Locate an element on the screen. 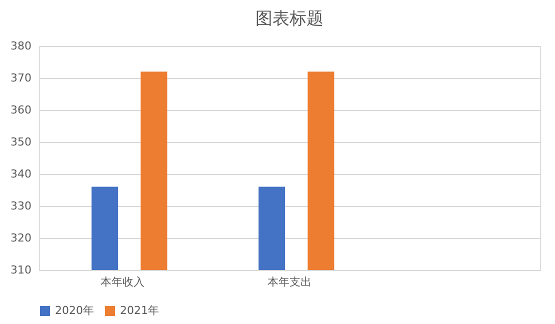 This screenshot has width=555, height=324. y-tick-label: 340 is located at coordinates (21, 174).